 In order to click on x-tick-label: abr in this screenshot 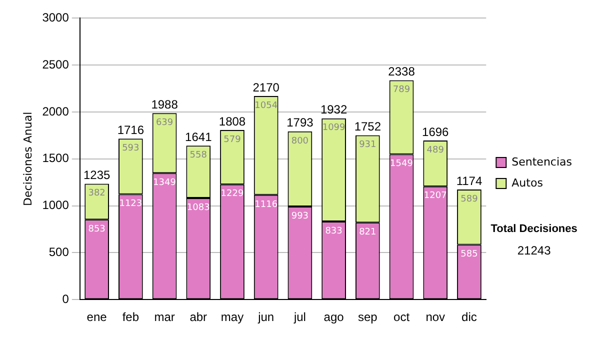, I will do `click(199, 317)`.